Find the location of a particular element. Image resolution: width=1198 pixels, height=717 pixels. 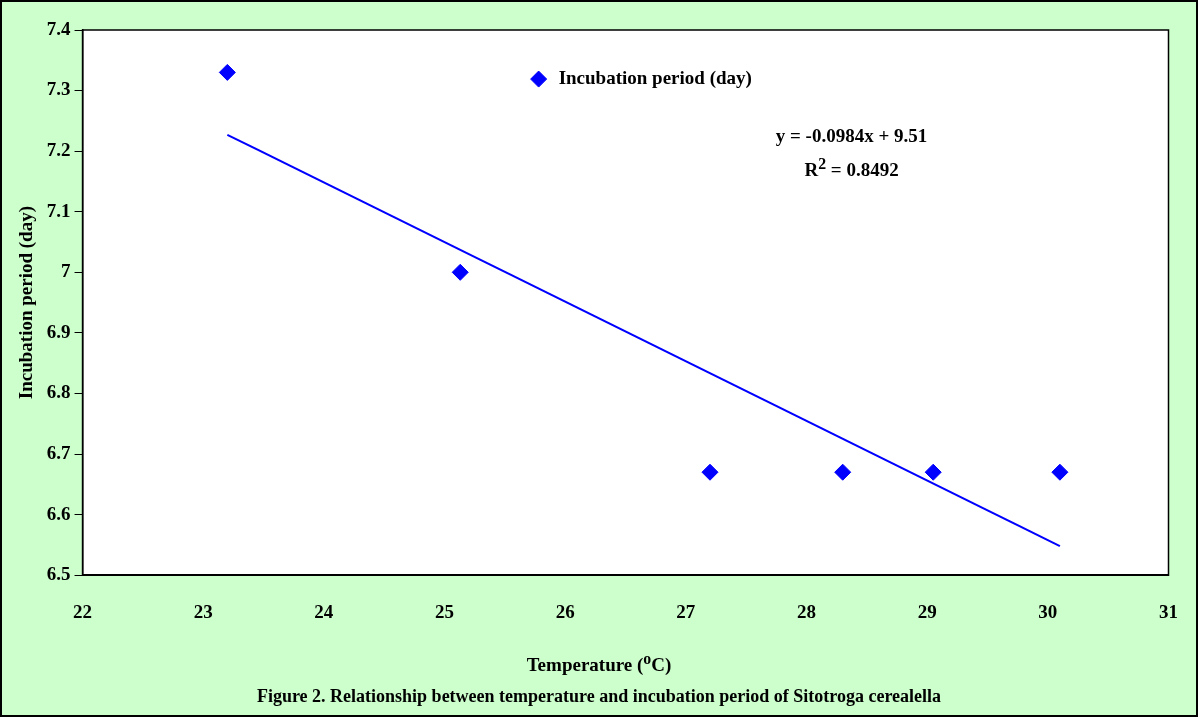

x-tick-label: 26 is located at coordinates (565, 611).